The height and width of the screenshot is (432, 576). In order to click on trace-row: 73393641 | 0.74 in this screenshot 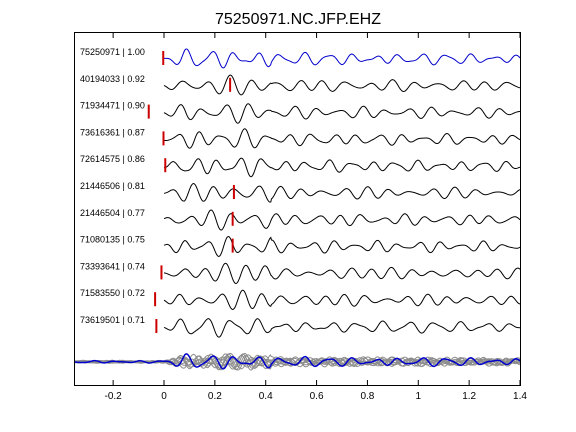, I will do `click(300, 273)`.